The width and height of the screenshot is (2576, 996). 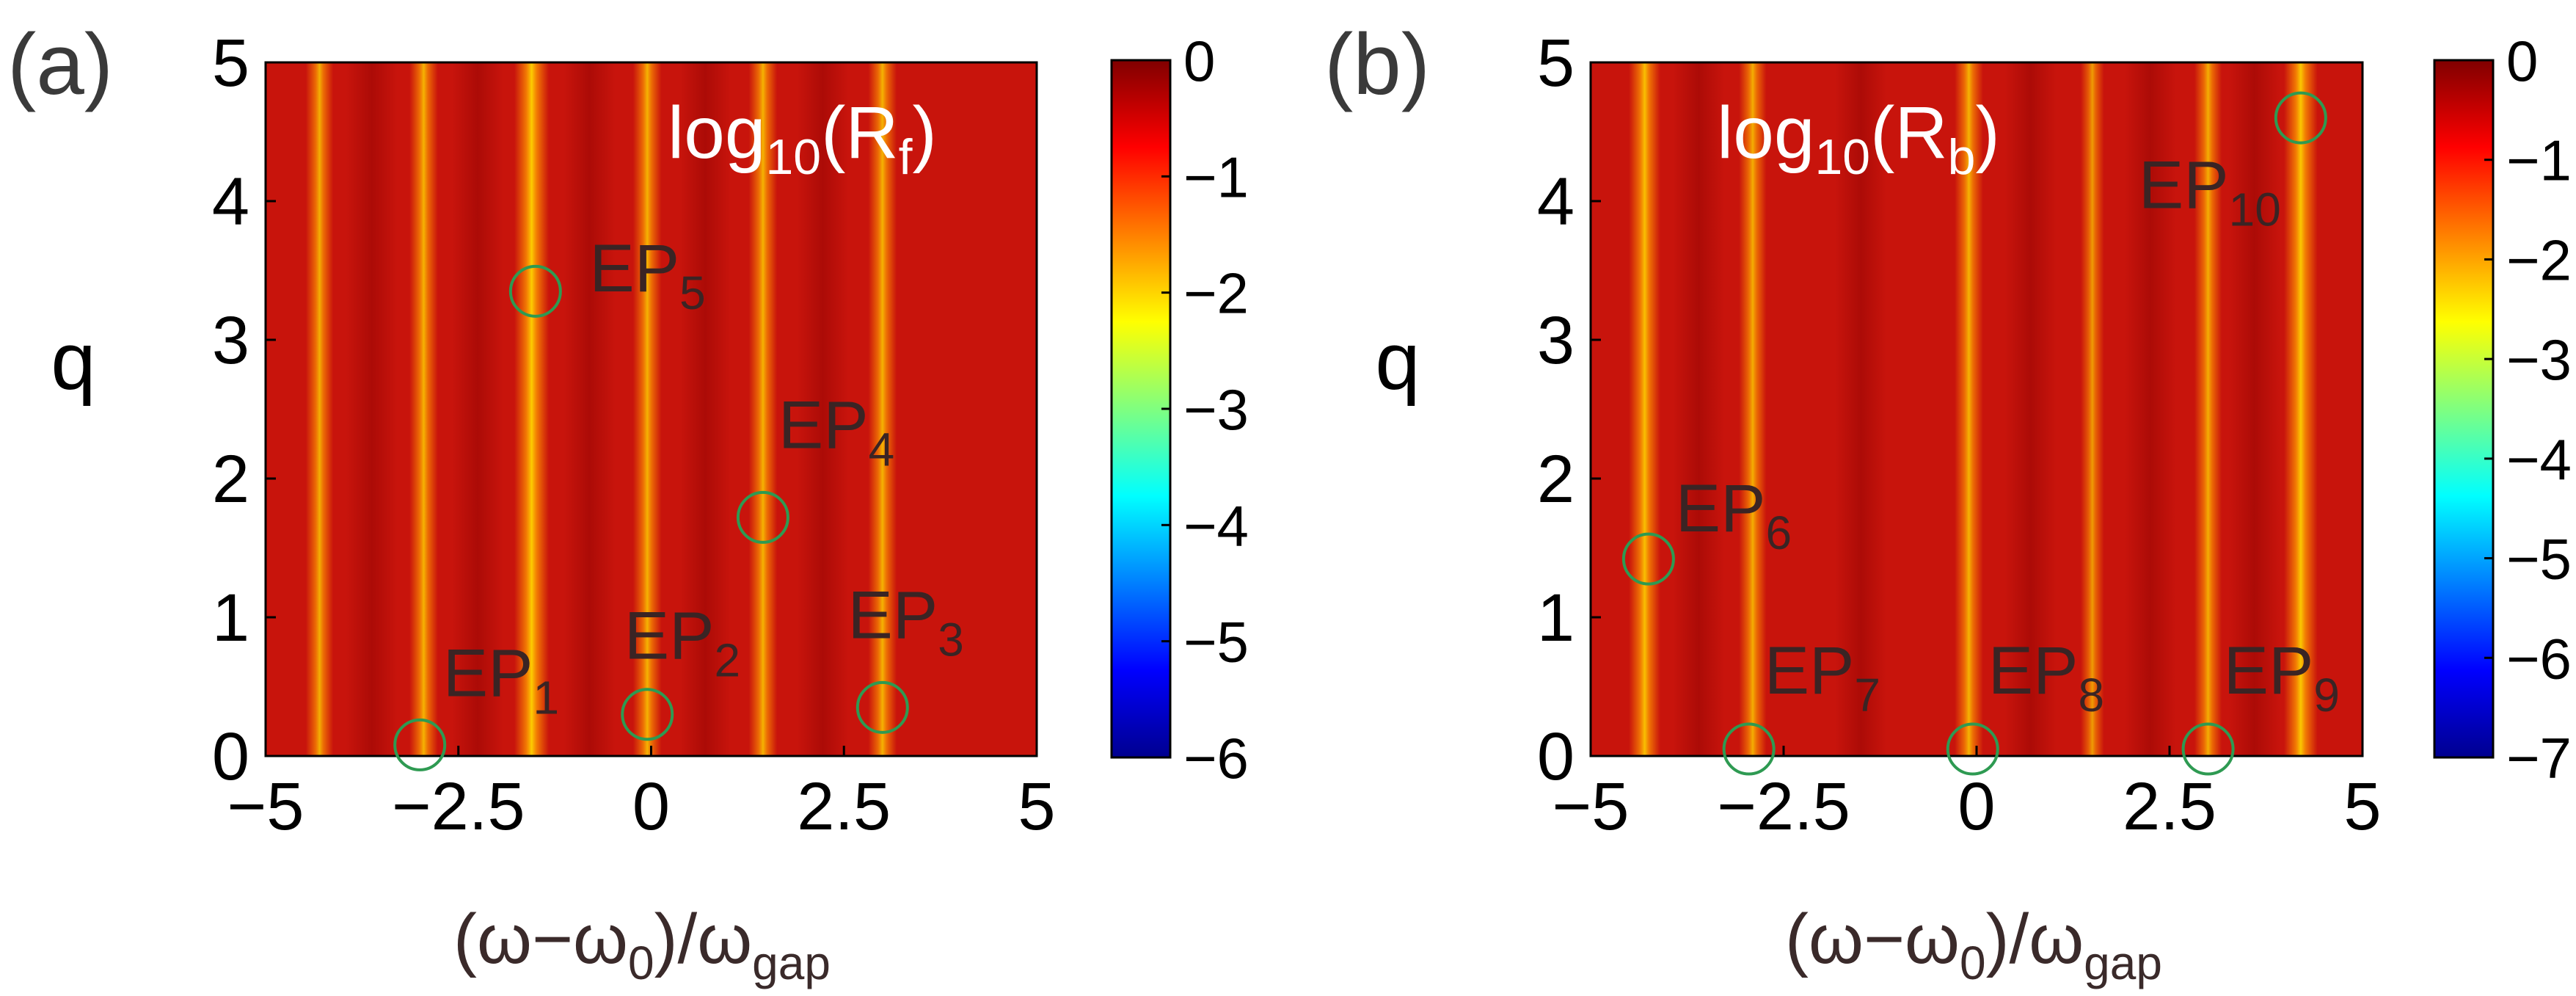 What do you see at coordinates (60, 64) in the screenshot?
I see `panel-label-a: (a)` at bounding box center [60, 64].